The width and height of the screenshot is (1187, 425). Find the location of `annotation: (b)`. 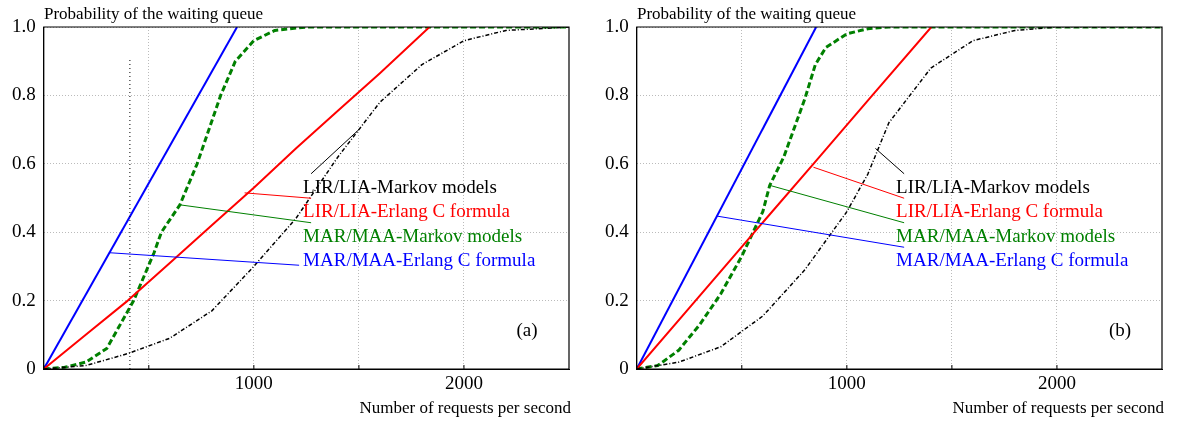

annotation: (b) is located at coordinates (1120, 330).